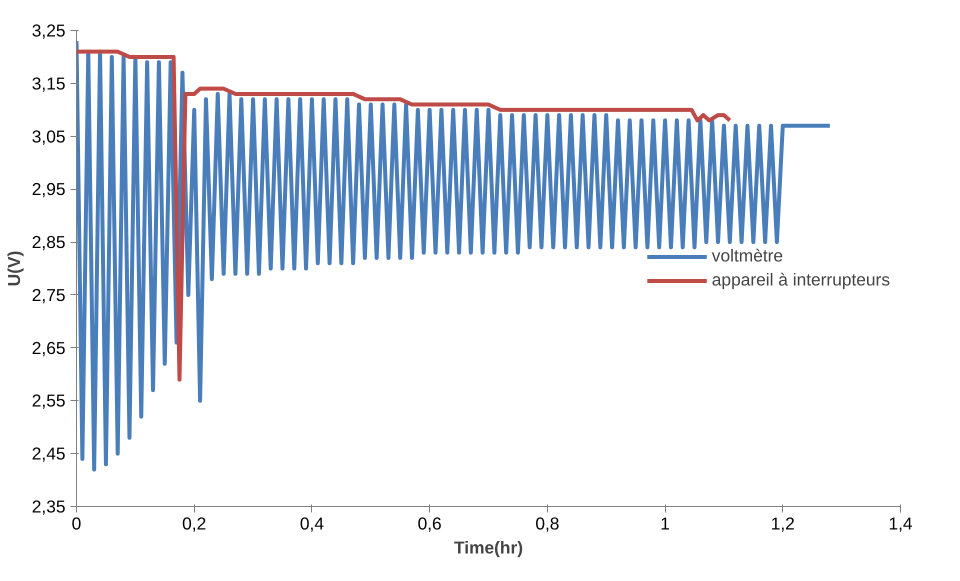 This screenshot has width=960, height=581. What do you see at coordinates (49, 454) in the screenshot?
I see `y-tick-label: 2,45` at bounding box center [49, 454].